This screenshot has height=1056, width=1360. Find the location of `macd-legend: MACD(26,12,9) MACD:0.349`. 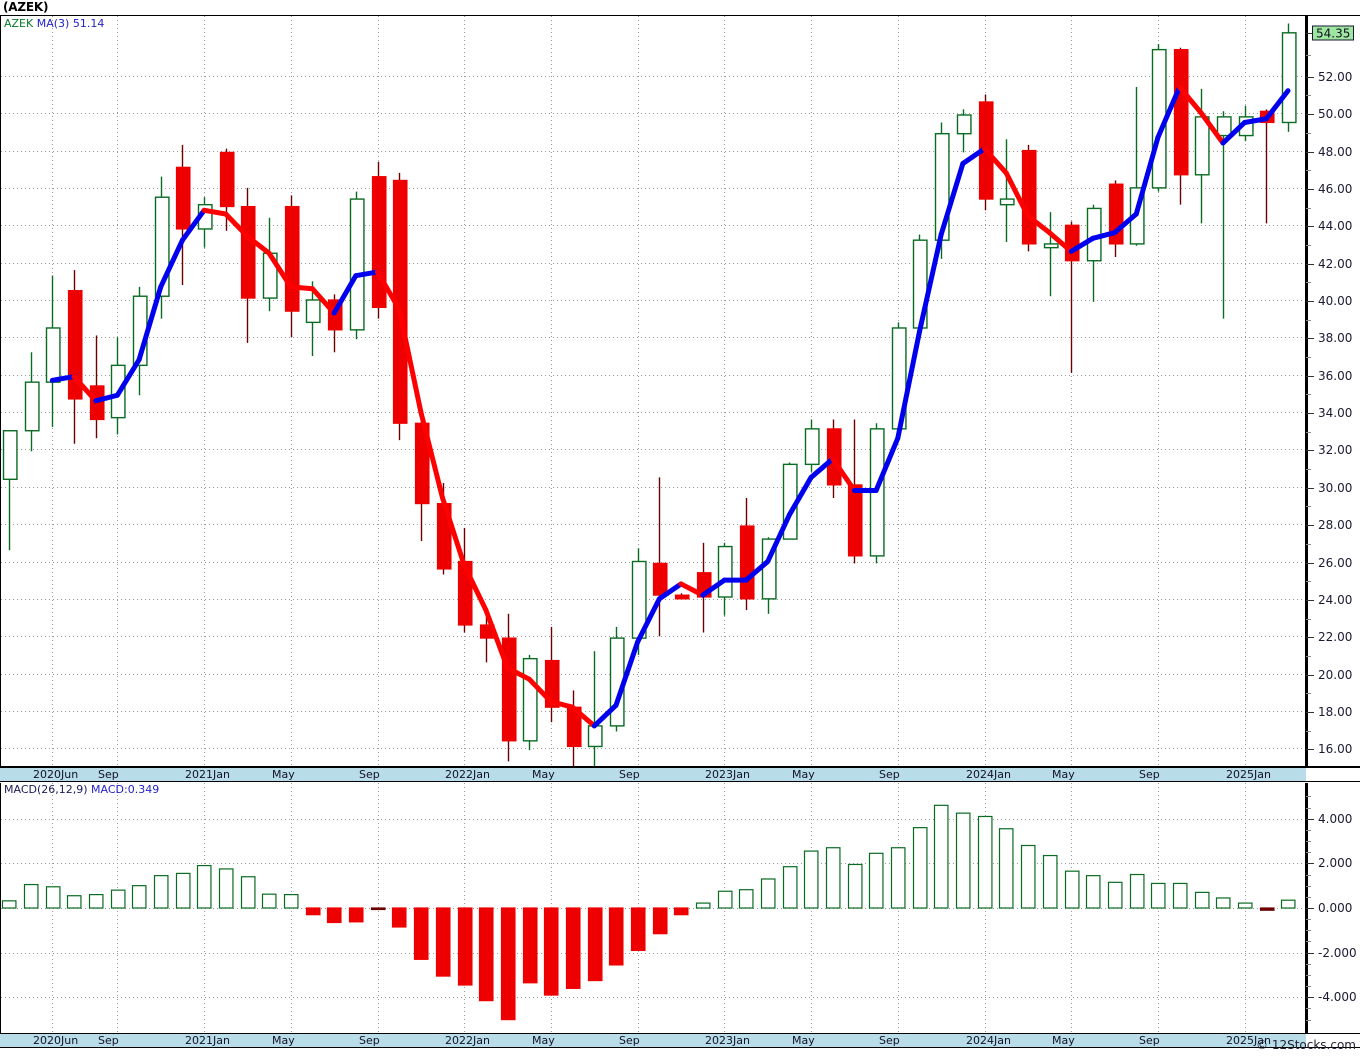

macd-legend: MACD(26,12,9) MACD:0.349 is located at coordinates (81, 789).